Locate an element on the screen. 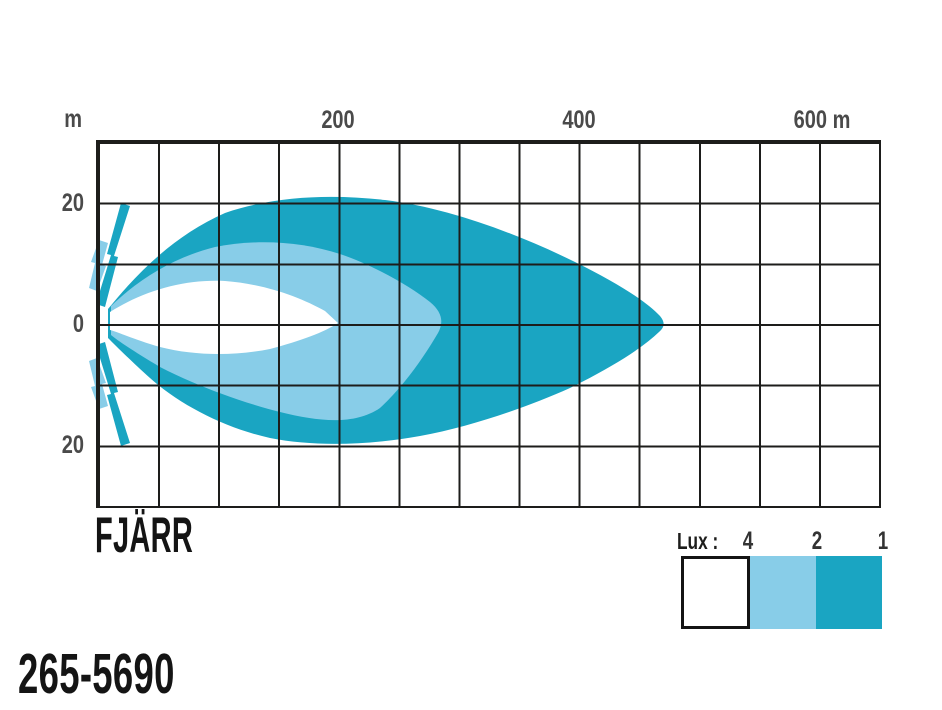 The width and height of the screenshot is (942, 710). y-axis-tick-zero: 0 is located at coordinates (78, 324).